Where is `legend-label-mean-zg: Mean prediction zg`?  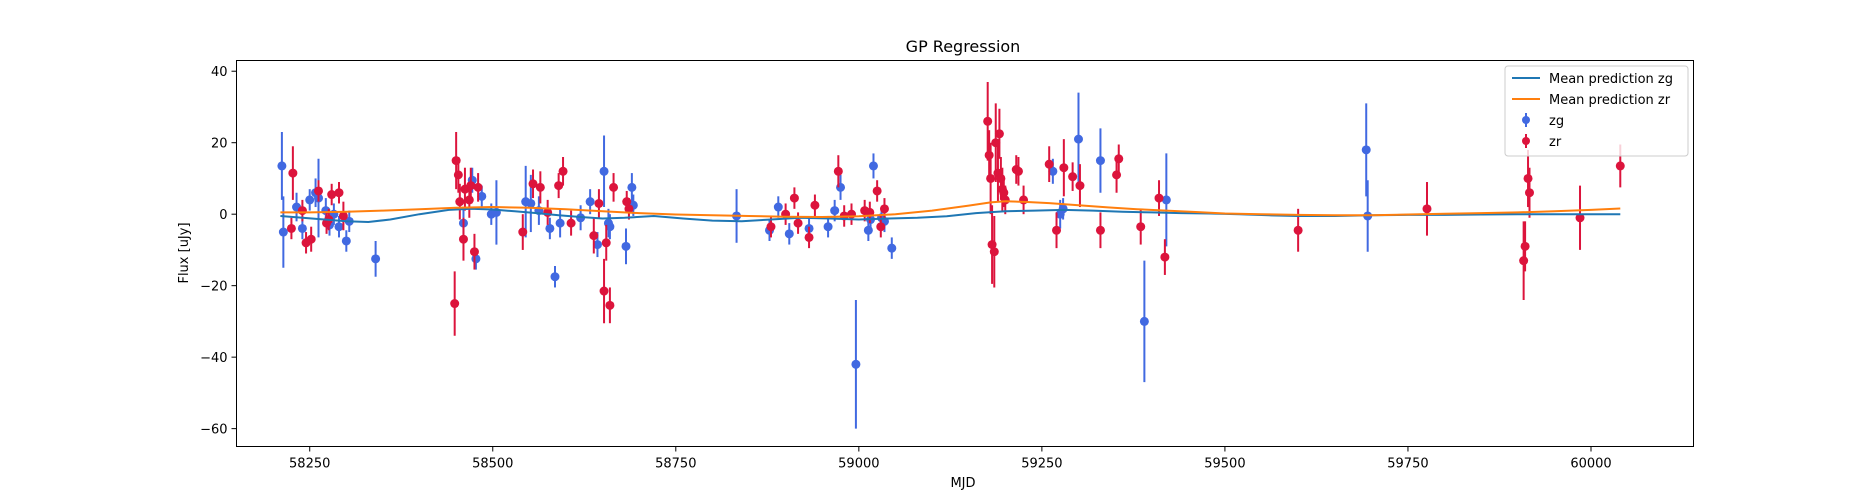 legend-label-mean-zg: Mean prediction zg is located at coordinates (1611, 79).